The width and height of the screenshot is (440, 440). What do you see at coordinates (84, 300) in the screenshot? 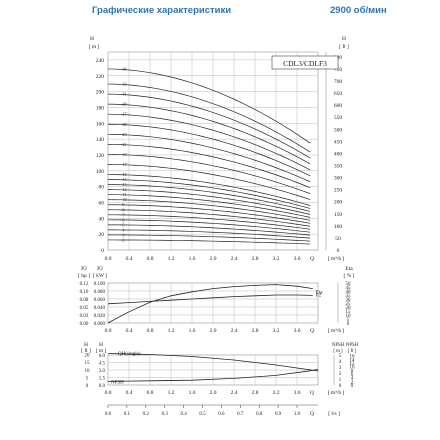
I see `chart2-hp-tick-label: 0.08` at bounding box center [84, 300].